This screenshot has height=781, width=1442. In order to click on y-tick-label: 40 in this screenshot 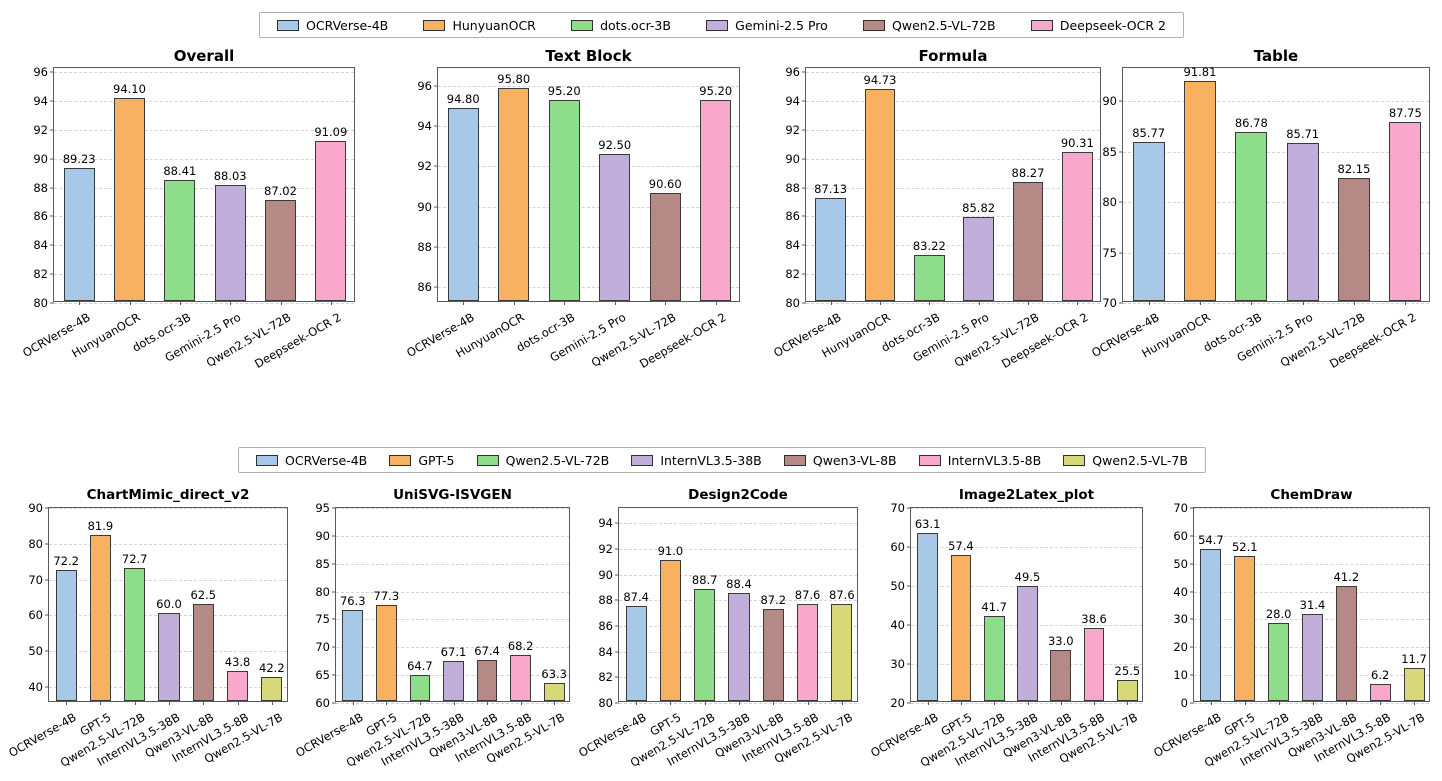, I will do `click(35, 686)`.